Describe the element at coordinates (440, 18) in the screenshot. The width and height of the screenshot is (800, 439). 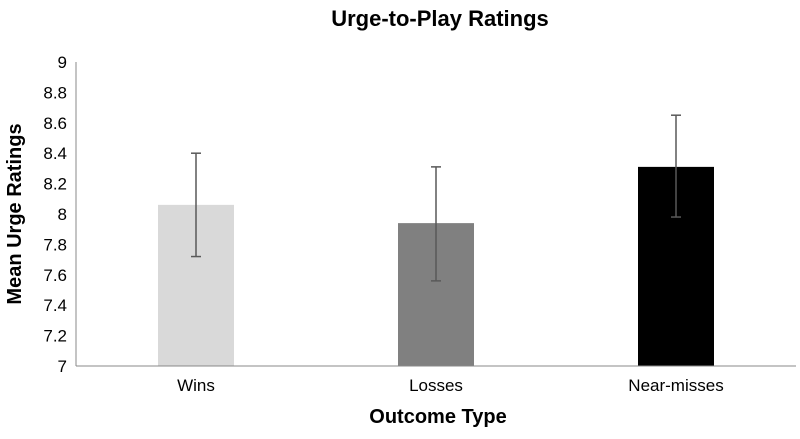
I see `chart-title: Urge-to-Play Ratings` at that location.